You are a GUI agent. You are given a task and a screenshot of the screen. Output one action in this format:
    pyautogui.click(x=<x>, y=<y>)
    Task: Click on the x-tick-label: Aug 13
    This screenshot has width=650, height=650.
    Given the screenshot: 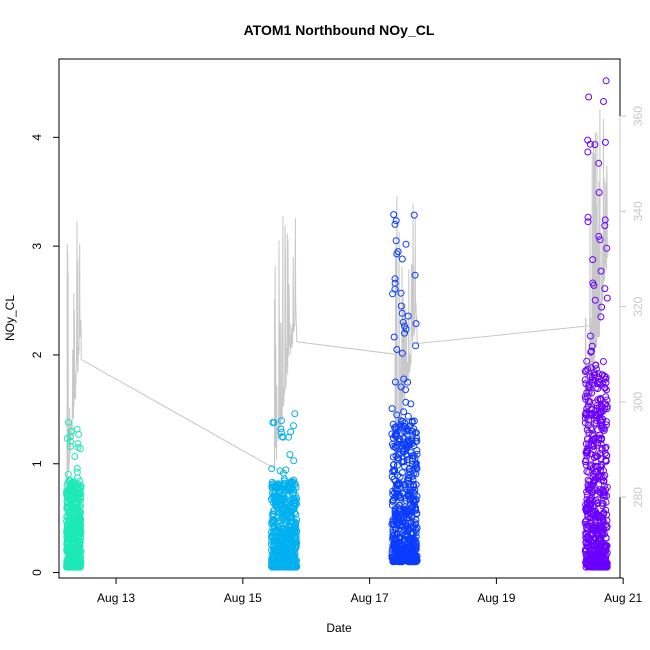 What is the action you would take?
    pyautogui.click(x=116, y=598)
    